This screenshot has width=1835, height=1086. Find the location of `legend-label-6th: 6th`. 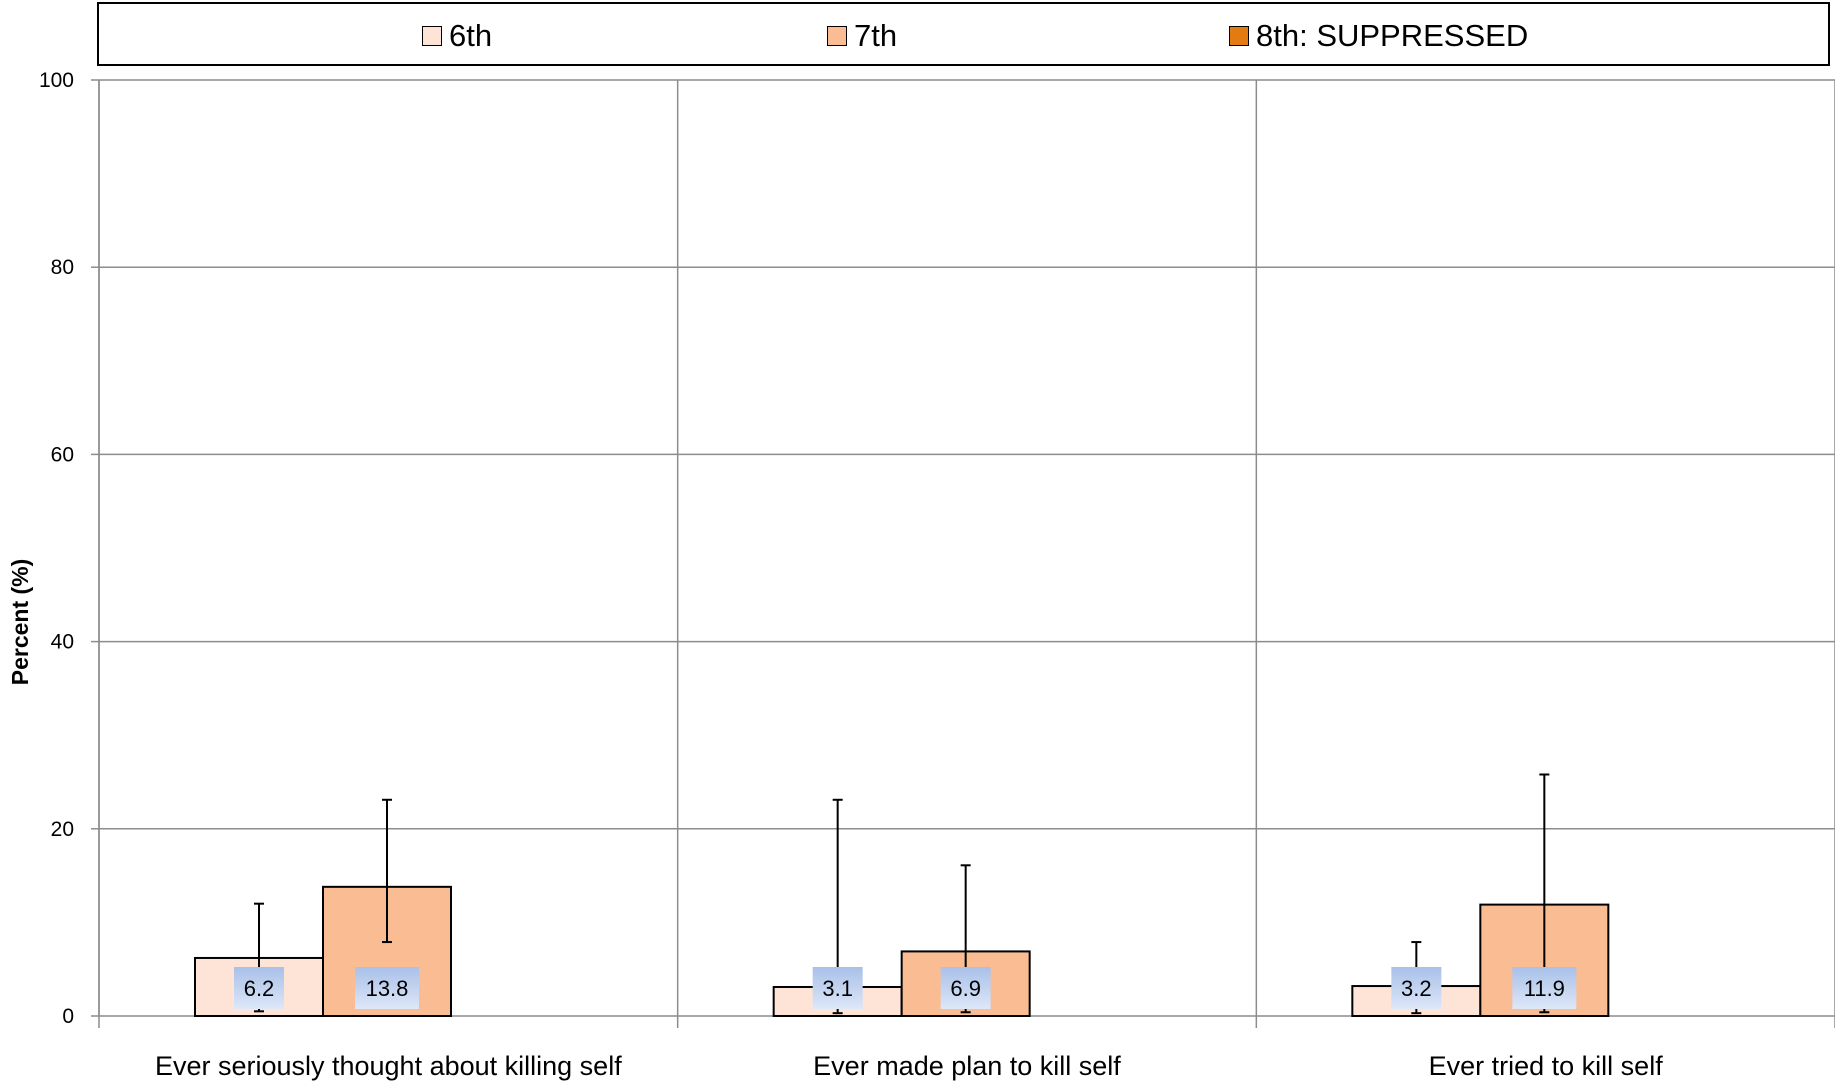

legend-label-6th: 6th is located at coordinates (471, 35).